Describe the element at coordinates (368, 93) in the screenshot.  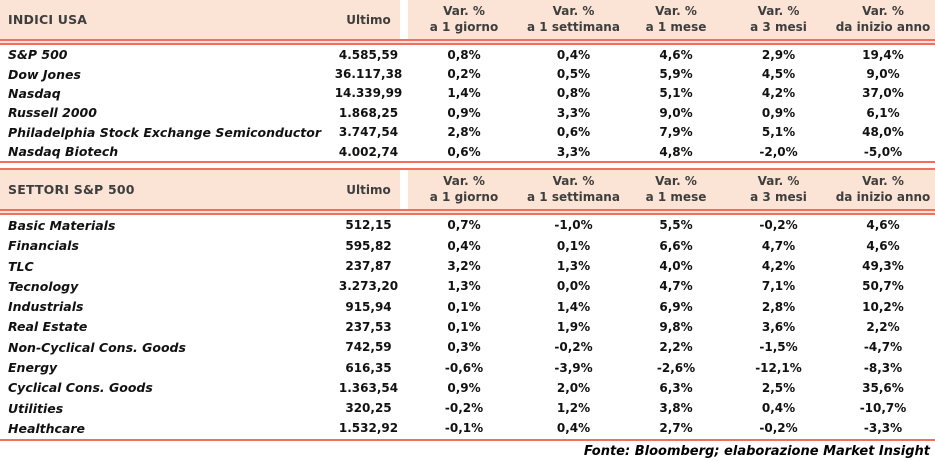
I see `ultimo-value: 14.339,99` at that location.